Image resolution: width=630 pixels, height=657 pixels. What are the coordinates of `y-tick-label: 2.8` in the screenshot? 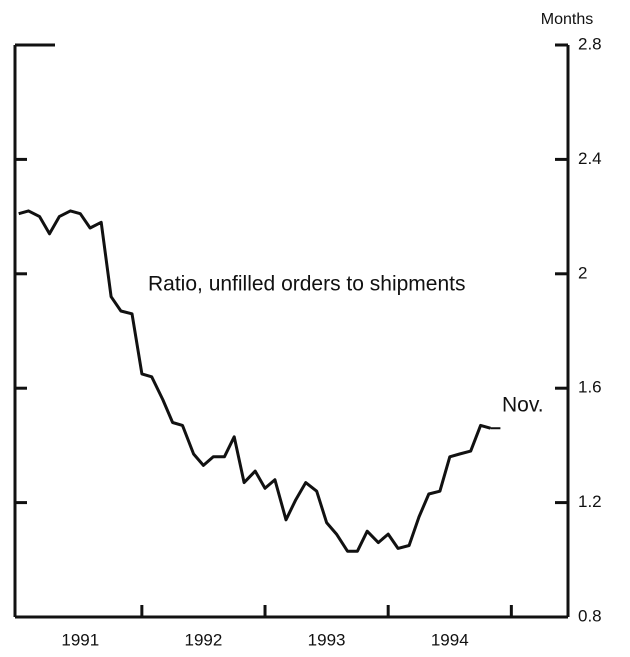 It's located at (590, 43).